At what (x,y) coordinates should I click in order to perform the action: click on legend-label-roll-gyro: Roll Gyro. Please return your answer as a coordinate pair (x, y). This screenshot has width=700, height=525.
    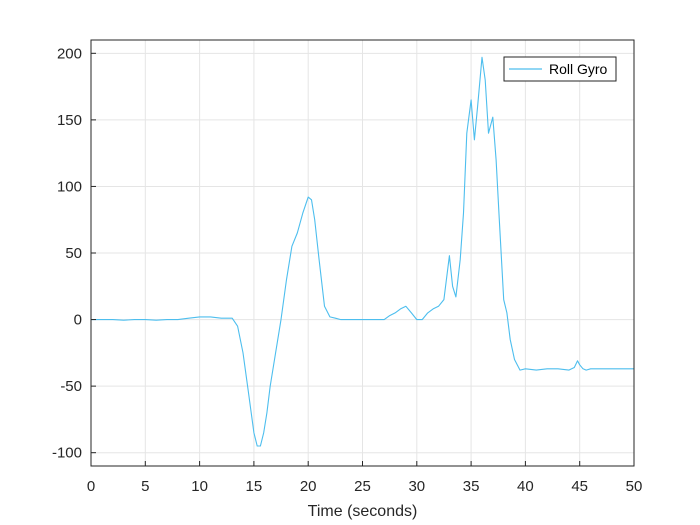
    Looking at the image, I should click on (578, 69).